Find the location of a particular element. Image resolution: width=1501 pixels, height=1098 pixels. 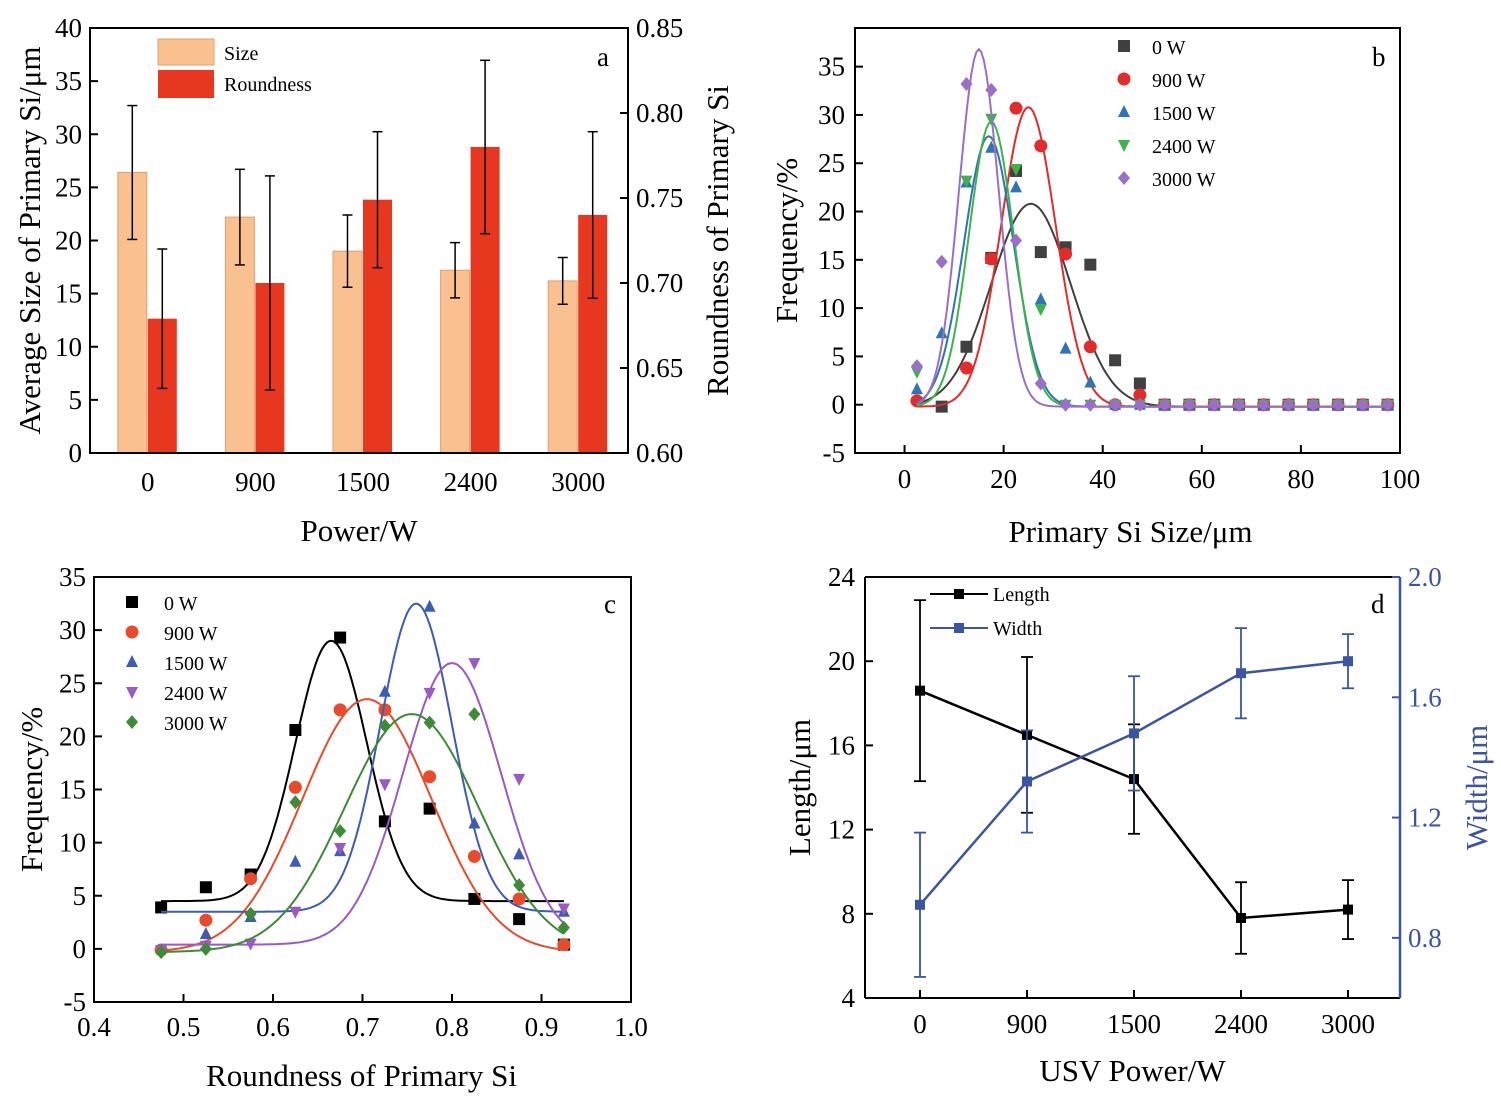

y-tick-label: 8 is located at coordinates (849, 914).